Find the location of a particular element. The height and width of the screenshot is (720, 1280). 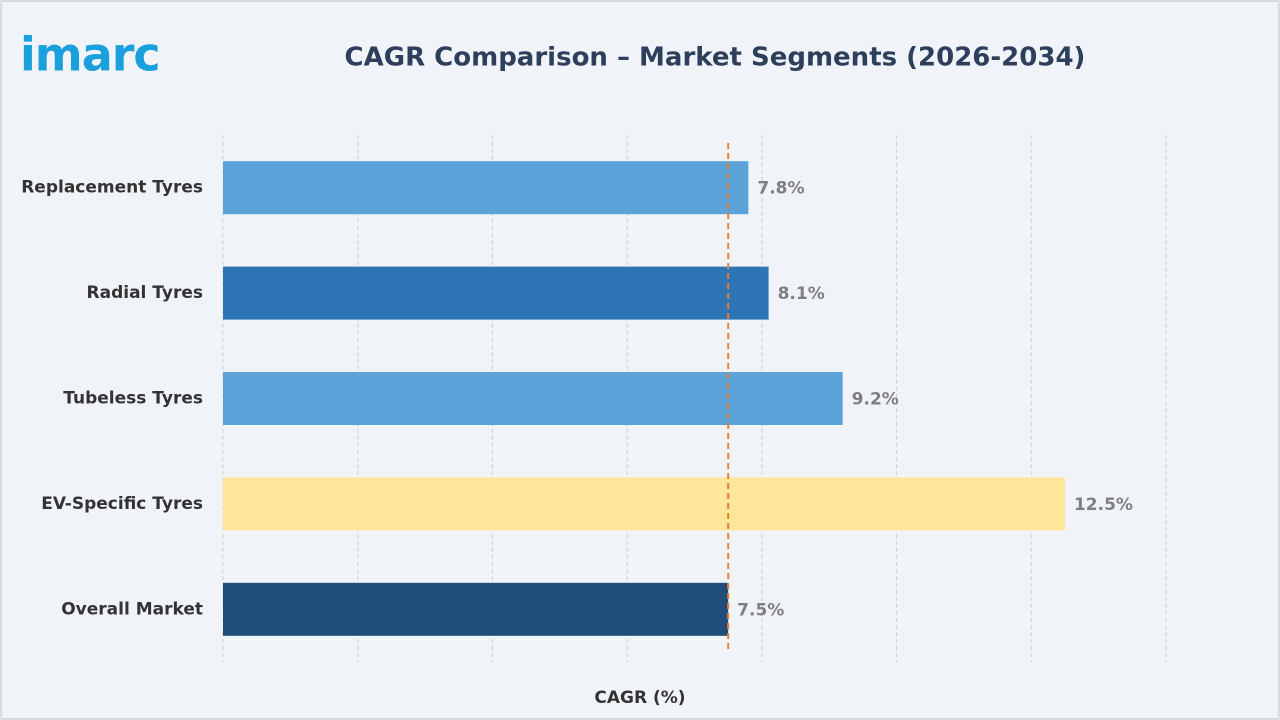

value-label: 9.2% is located at coordinates (875, 400).